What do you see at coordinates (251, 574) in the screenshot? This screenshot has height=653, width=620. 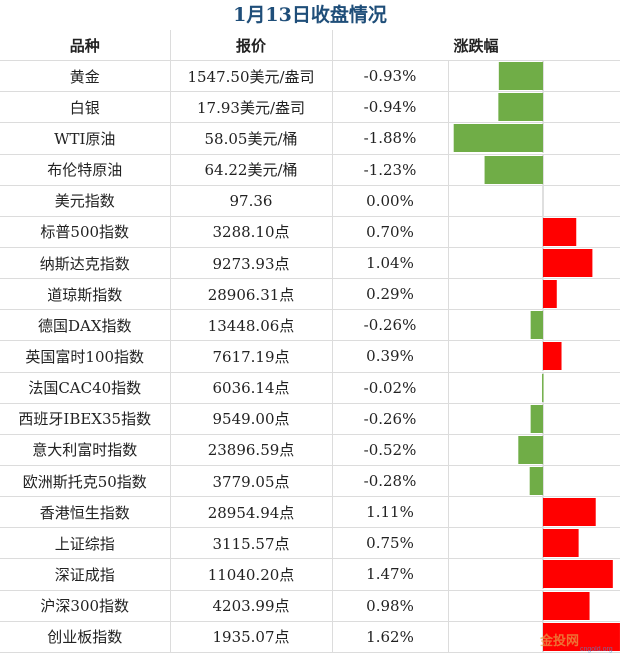 I see `row-price: 11040.20点` at bounding box center [251, 574].